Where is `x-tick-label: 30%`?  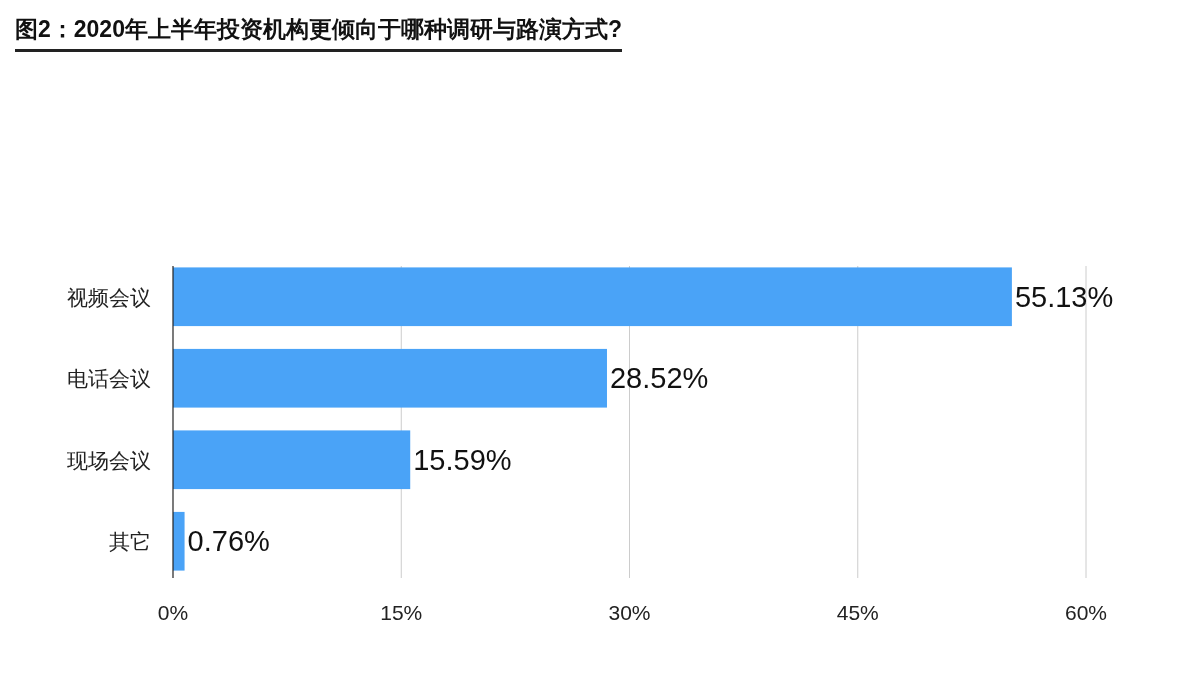 x-tick-label: 30% is located at coordinates (629, 612).